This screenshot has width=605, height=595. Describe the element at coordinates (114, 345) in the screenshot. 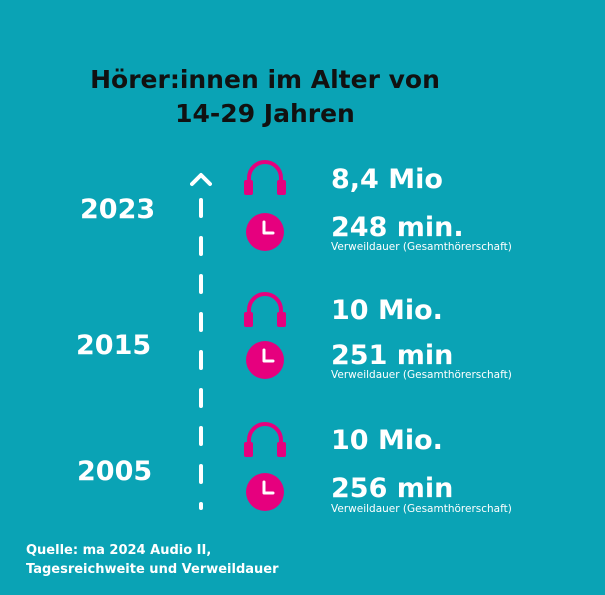

I see `year-label-2015: 2015` at that location.